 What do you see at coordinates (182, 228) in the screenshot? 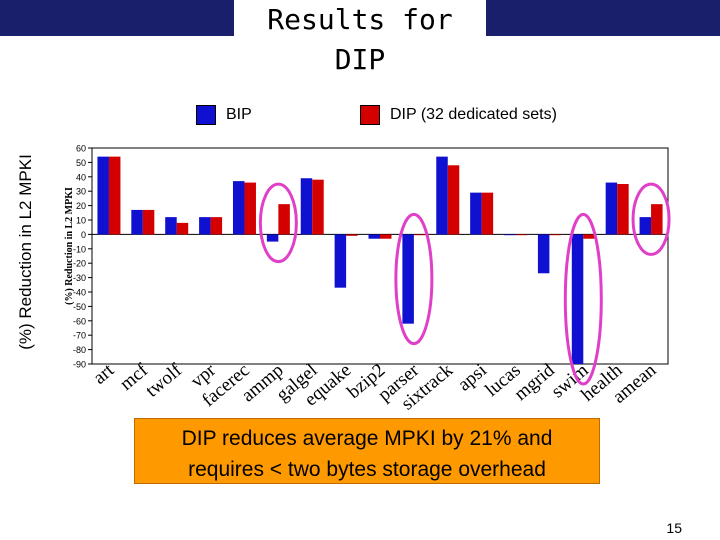
I see `bar-dip-twolf` at bounding box center [182, 228].